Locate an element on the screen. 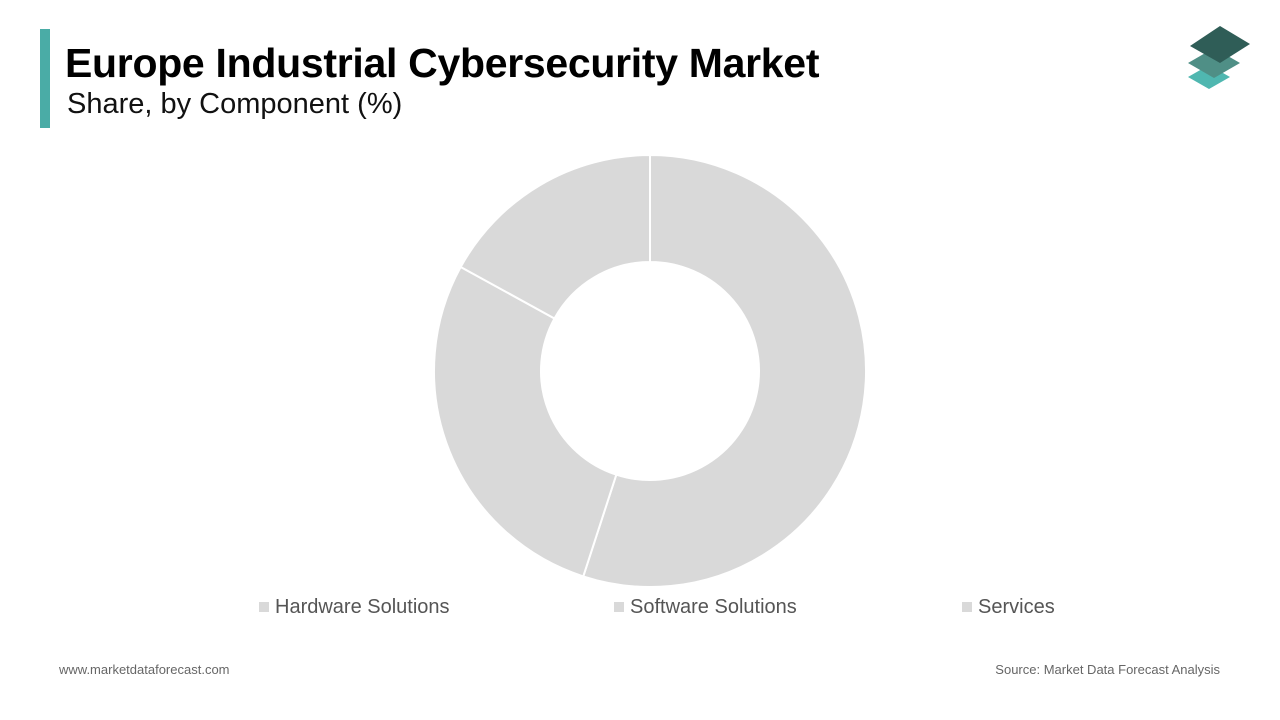 Image resolution: width=1280 pixels, height=720 pixels. donut-slice-services is located at coordinates (555, 236).